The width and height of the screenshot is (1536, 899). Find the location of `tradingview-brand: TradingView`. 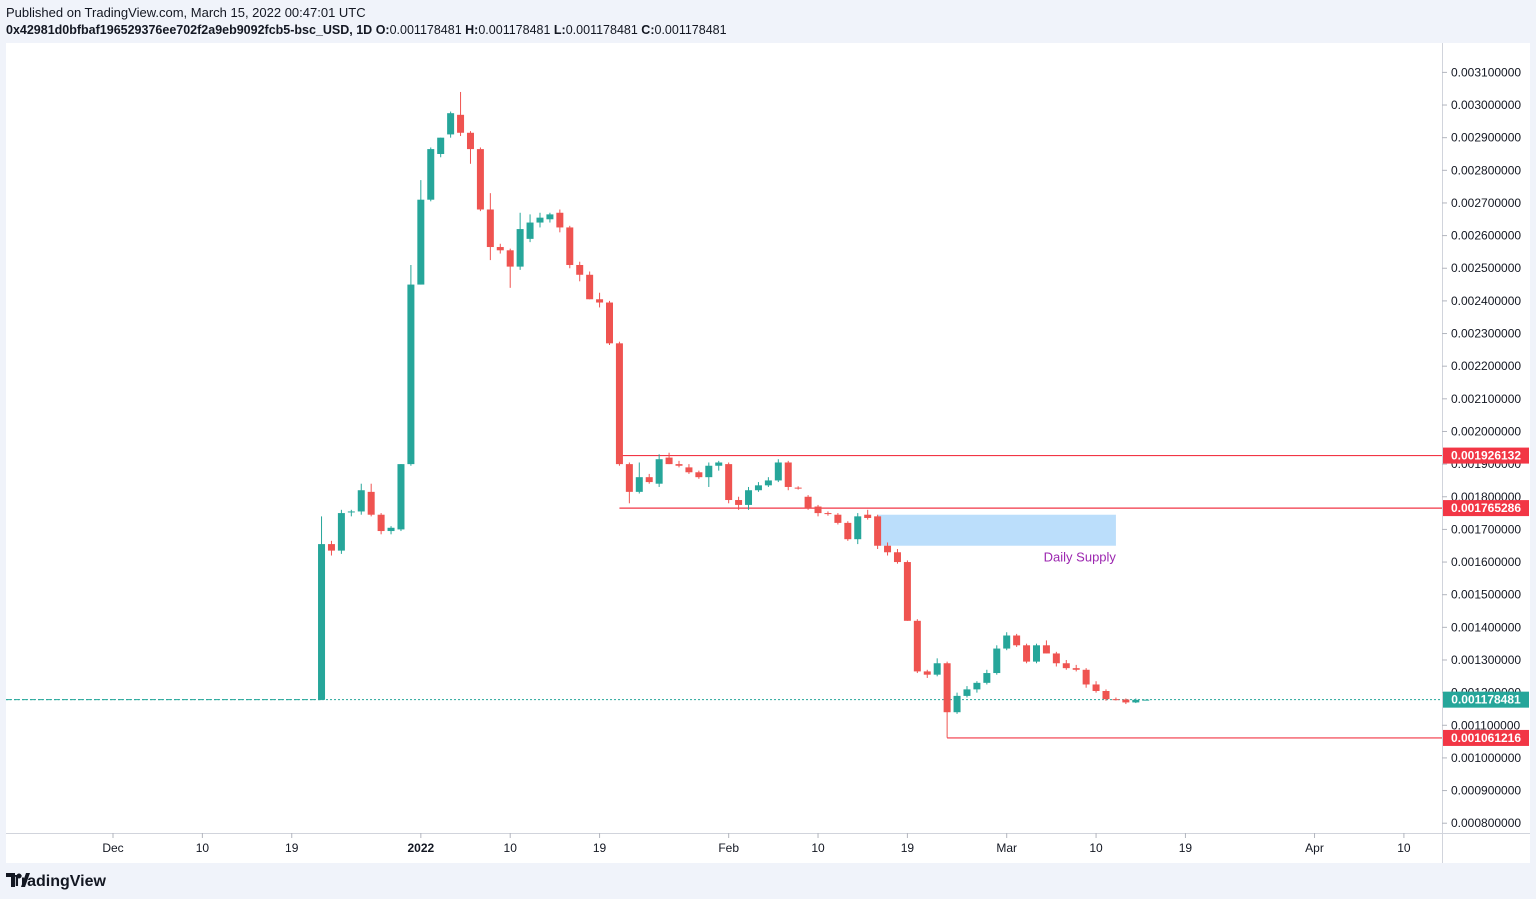

tradingview-brand: TradingView is located at coordinates (59, 881).